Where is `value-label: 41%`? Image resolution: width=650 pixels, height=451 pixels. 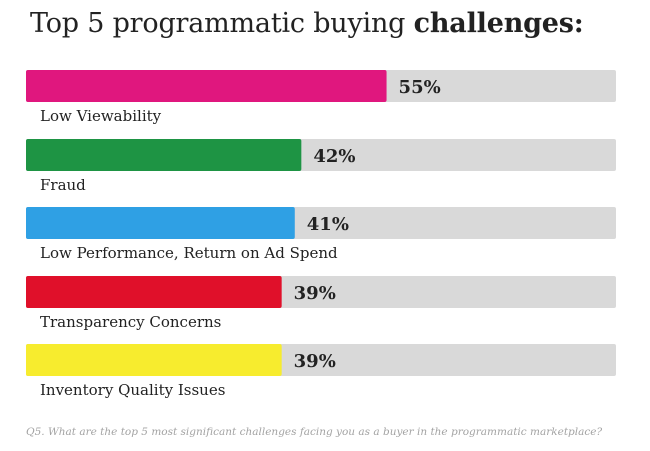 value-label: 41% is located at coordinates (328, 224).